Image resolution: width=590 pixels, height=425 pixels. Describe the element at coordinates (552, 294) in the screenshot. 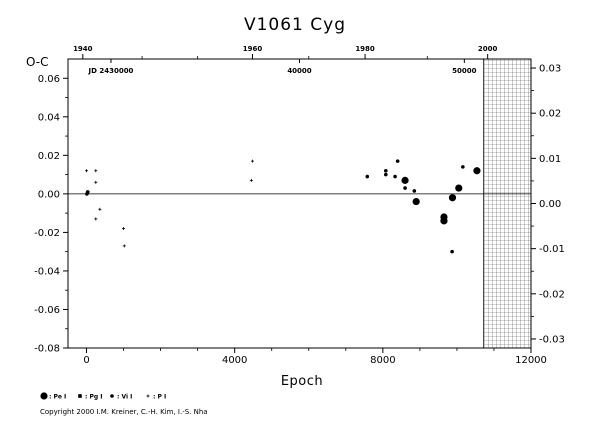

I see `y2-tick-label: -0.02` at that location.